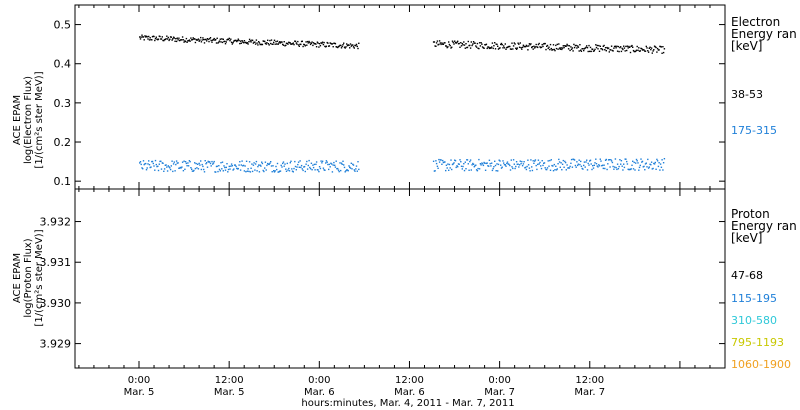 The image size is (800, 410). Describe the element at coordinates (750, 214) in the screenshot. I see `proton-legend-title: Proton` at that location.